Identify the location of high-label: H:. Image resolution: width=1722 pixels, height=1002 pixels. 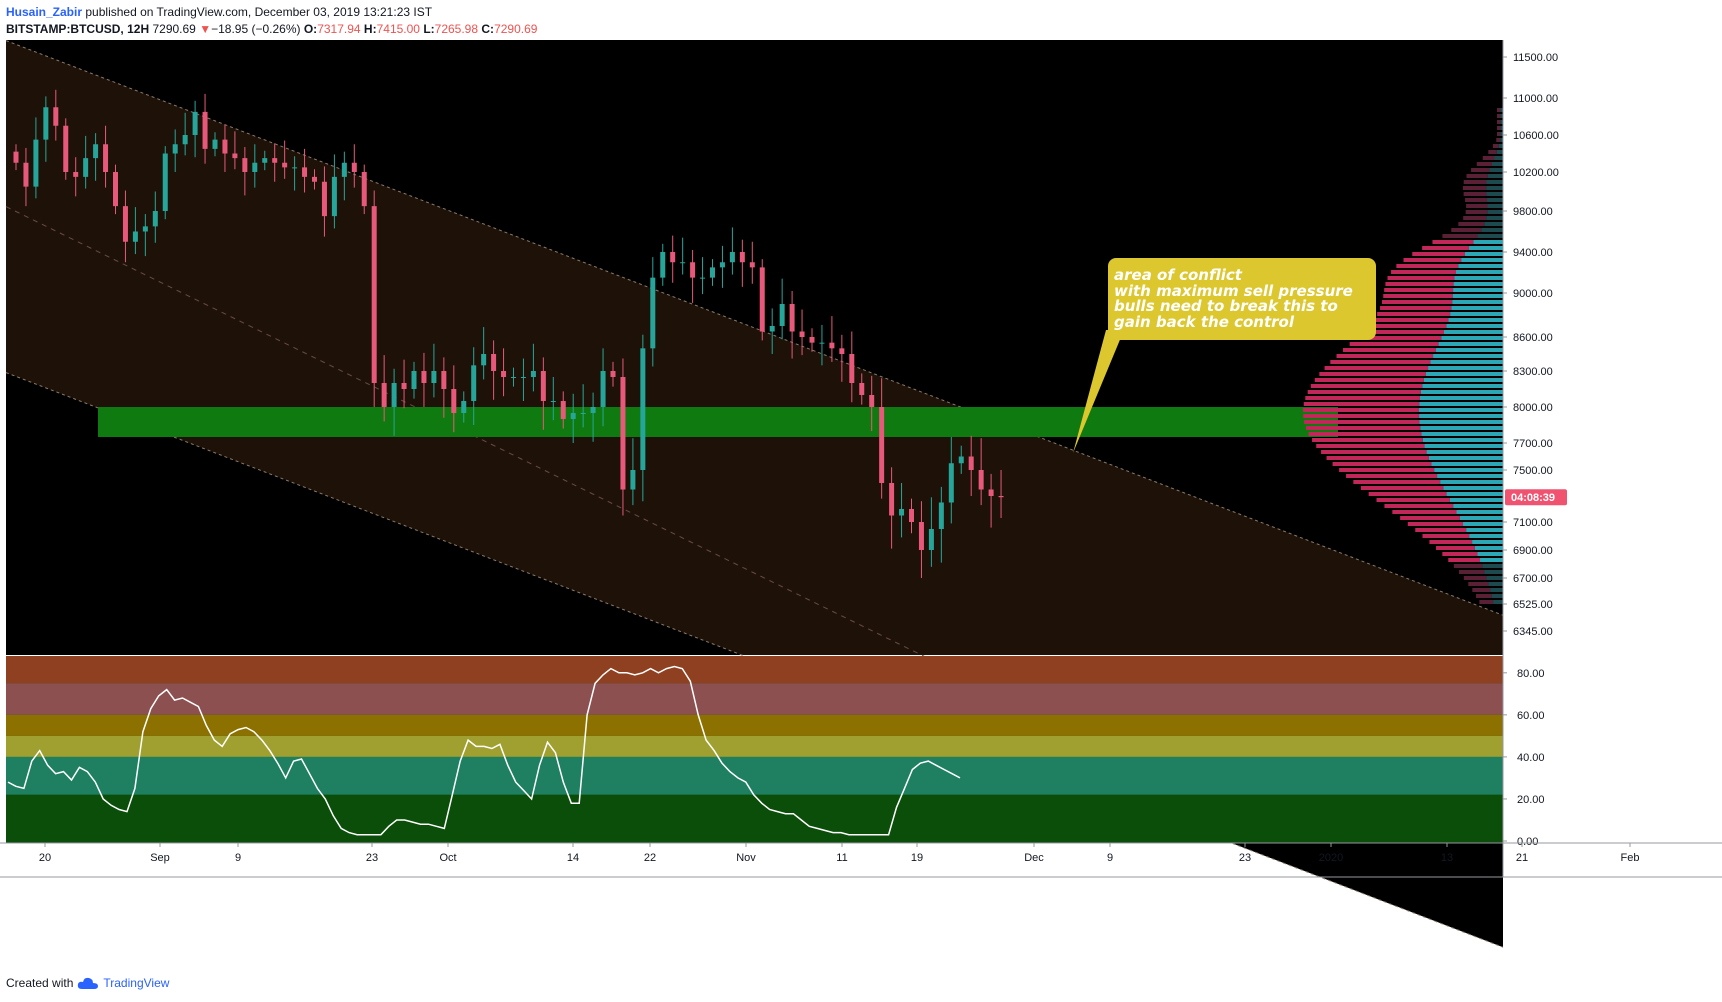
(370, 29).